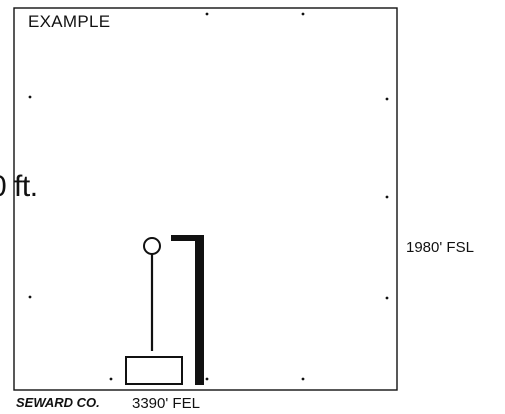 The width and height of the screenshot is (505, 414). Describe the element at coordinates (199, 310) in the screenshot. I see `measurement-bar-vertical` at that location.